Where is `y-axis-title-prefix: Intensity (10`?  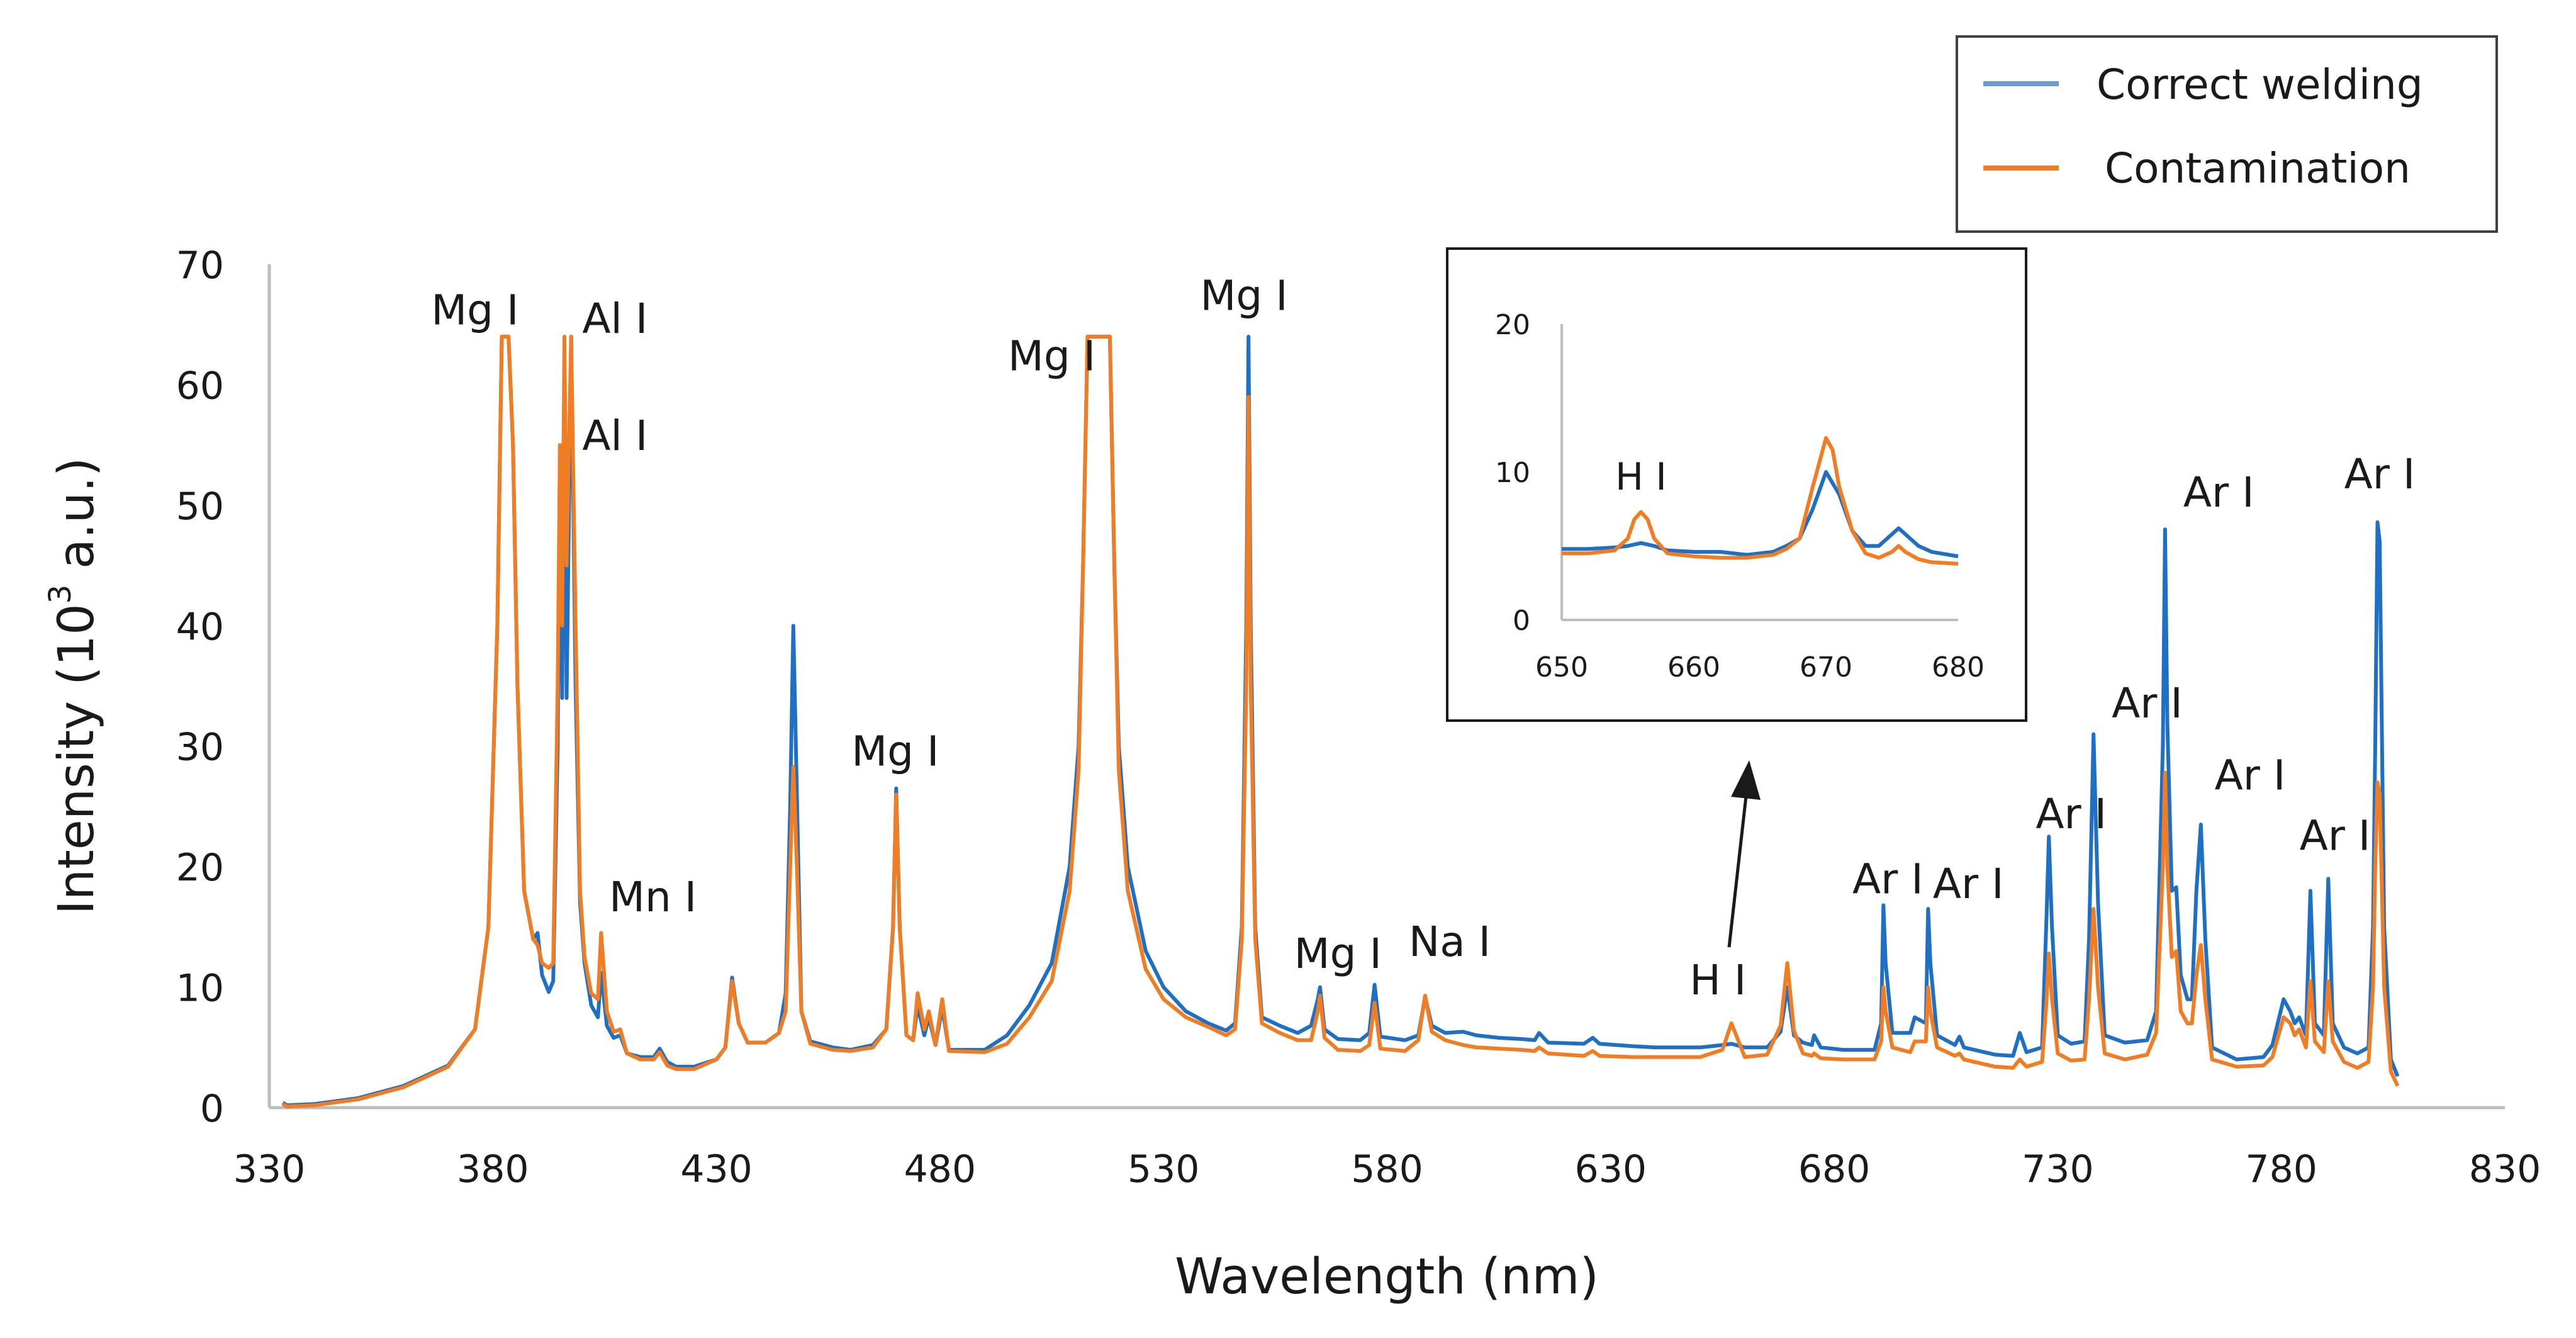 y-axis-title-prefix: Intensity (10 is located at coordinates (76, 759).